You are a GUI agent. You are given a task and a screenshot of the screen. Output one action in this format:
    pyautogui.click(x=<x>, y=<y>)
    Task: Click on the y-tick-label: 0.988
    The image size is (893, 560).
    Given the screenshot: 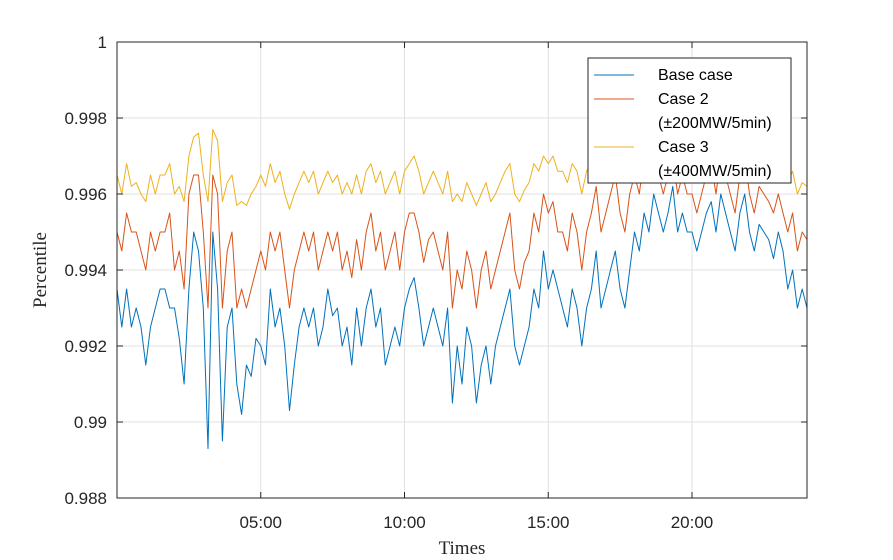 What is the action you would take?
    pyautogui.click(x=85, y=498)
    